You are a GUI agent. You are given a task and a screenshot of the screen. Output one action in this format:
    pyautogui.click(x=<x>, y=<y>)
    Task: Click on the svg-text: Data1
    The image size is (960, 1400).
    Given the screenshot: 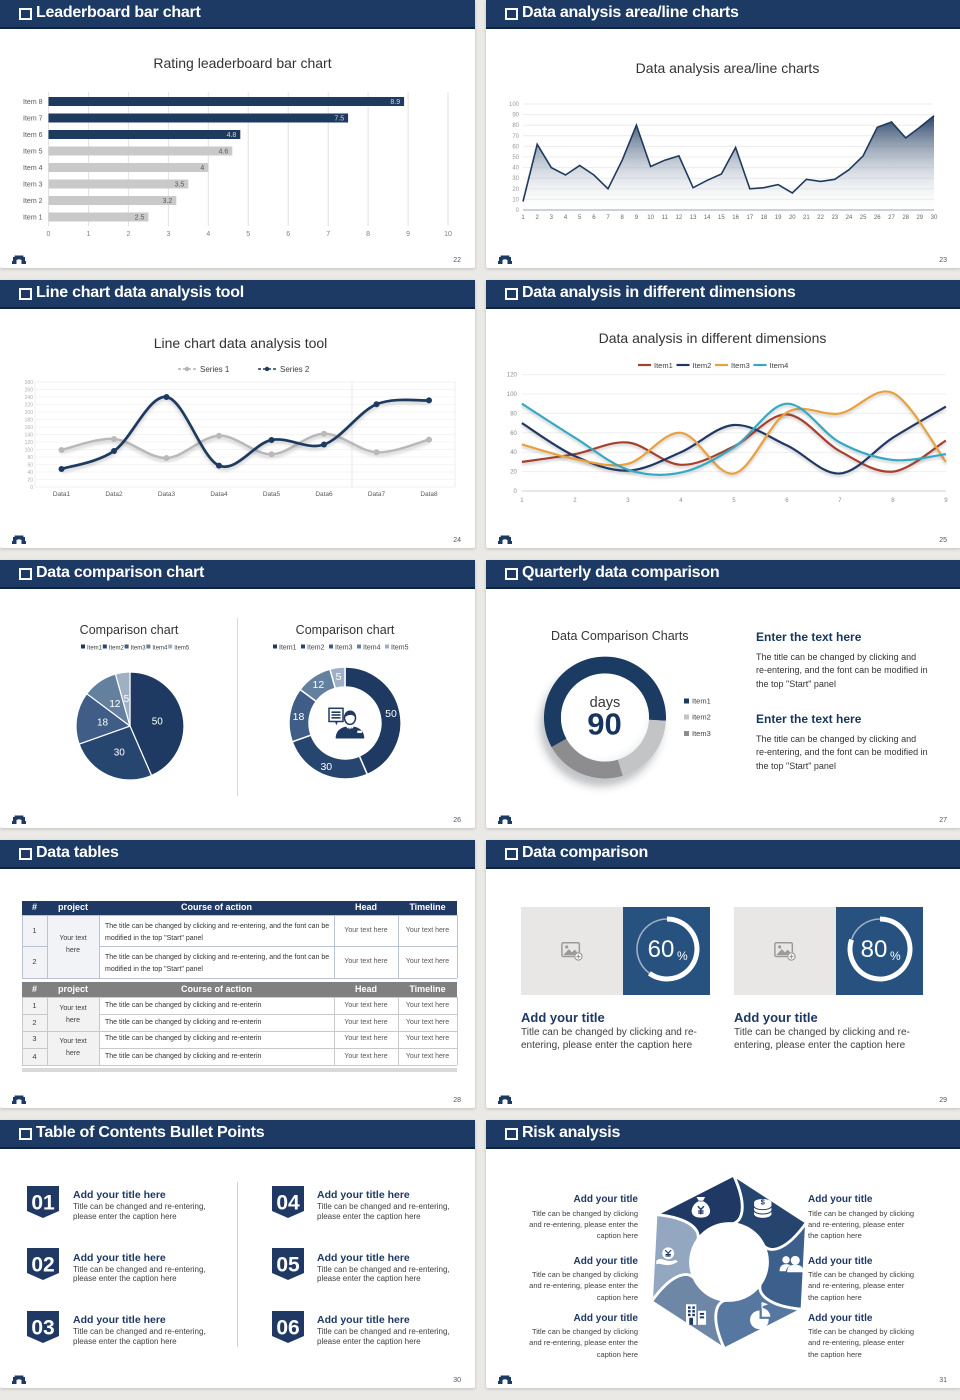 What is the action you would take?
    pyautogui.click(x=62, y=494)
    